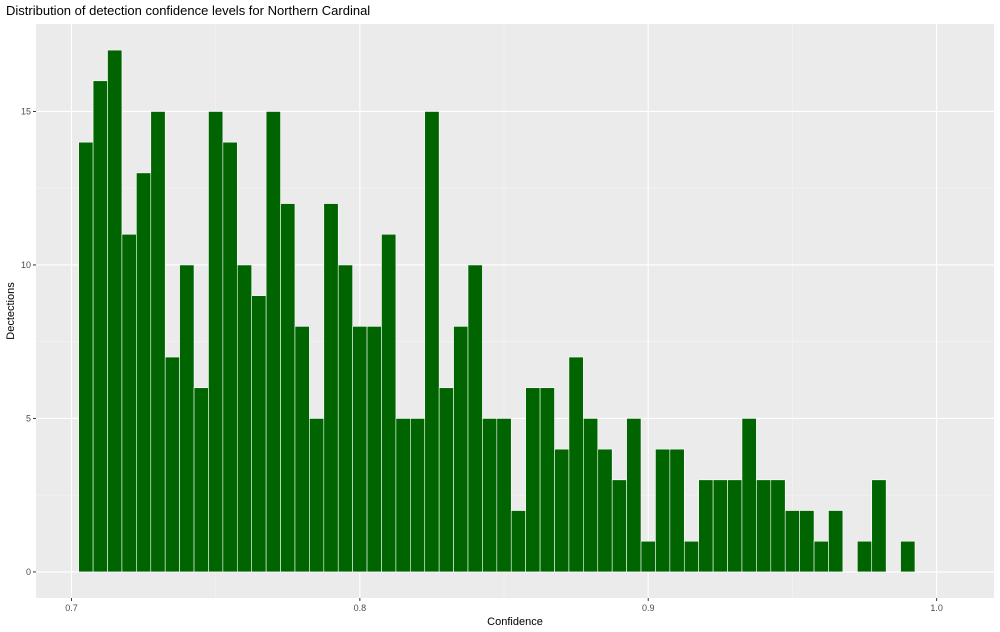 Image resolution: width=1000 pixels, height=632 pixels. What do you see at coordinates (11, 311) in the screenshot?
I see `y-axis-label: Dectections` at bounding box center [11, 311].